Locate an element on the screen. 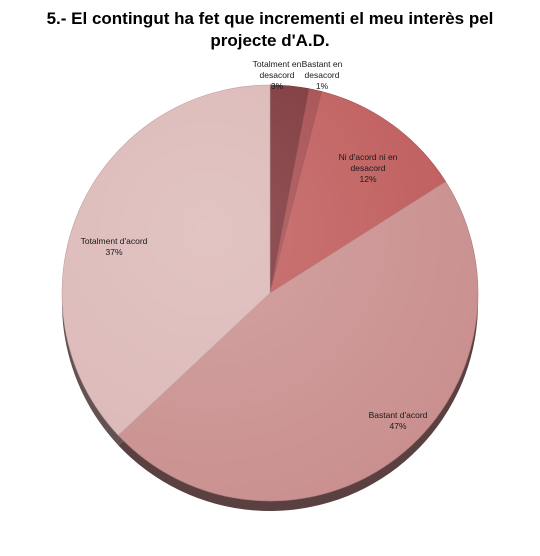 The width and height of the screenshot is (540, 556). slice-label: Totalment en desacord 3% is located at coordinates (277, 75).